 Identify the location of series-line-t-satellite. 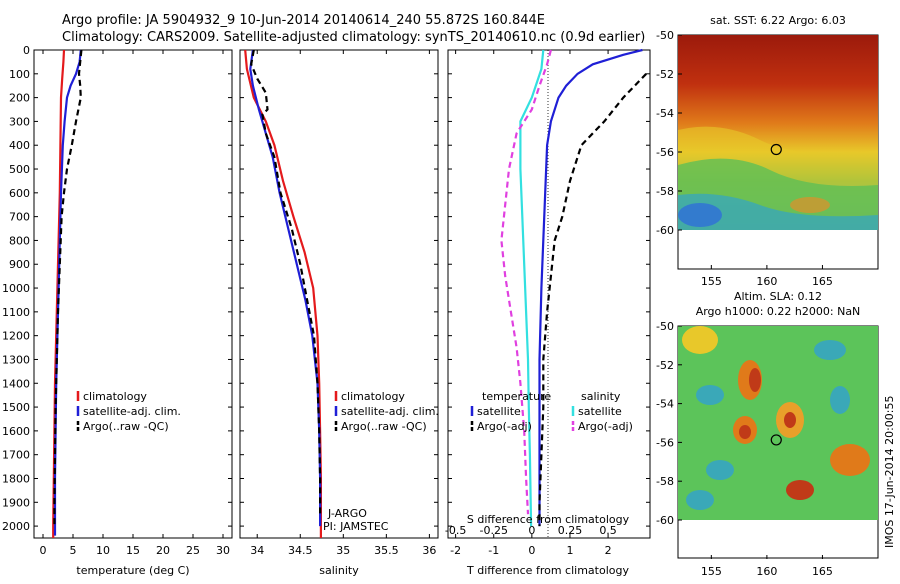
(590, 287).